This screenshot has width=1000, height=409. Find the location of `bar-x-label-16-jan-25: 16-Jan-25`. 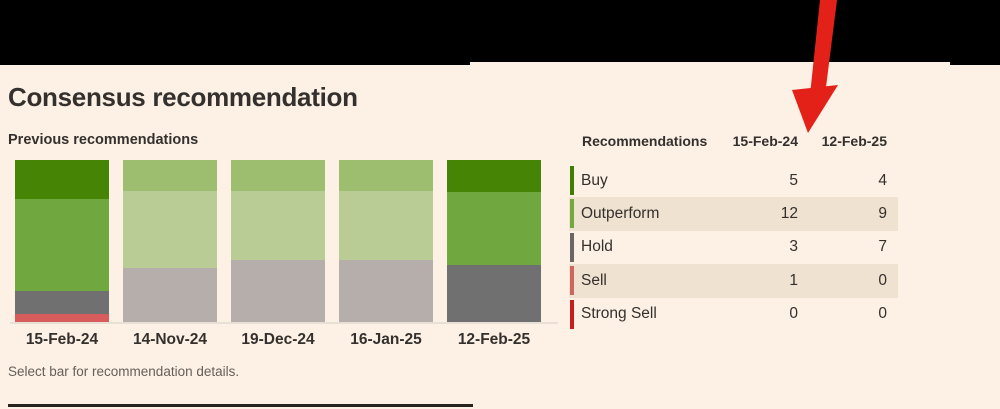

bar-x-label-16-jan-25: 16-Jan-25 is located at coordinates (386, 339).